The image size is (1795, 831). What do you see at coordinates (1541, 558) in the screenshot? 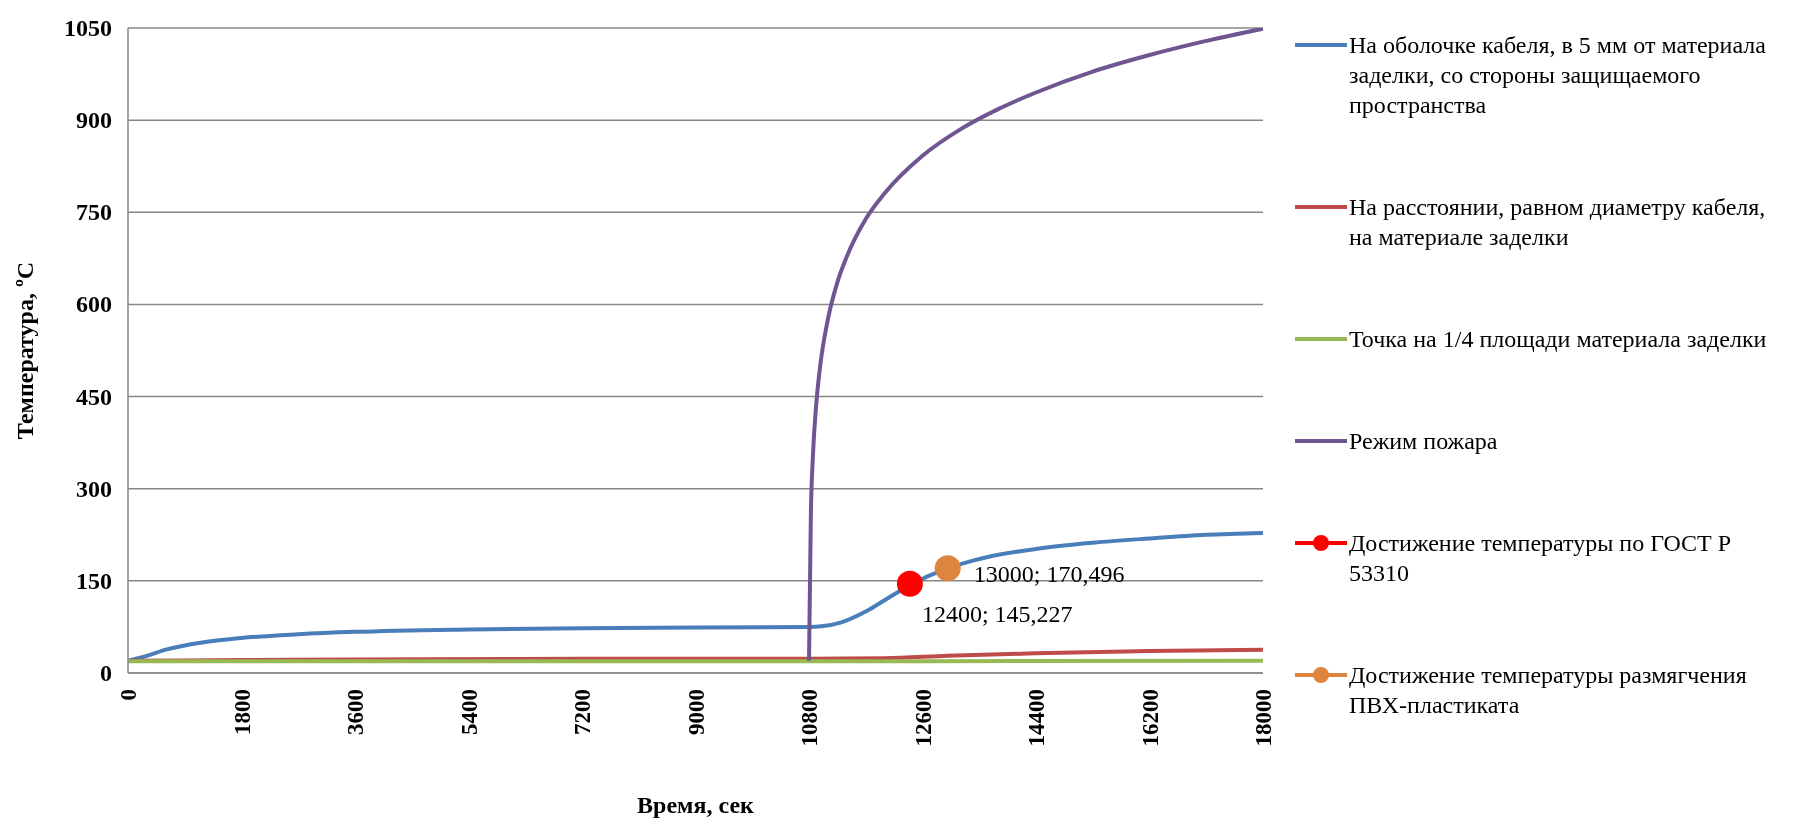
I see `legend-label: Достижение температуры по ГОСТ Р 53310` at bounding box center [1541, 558].